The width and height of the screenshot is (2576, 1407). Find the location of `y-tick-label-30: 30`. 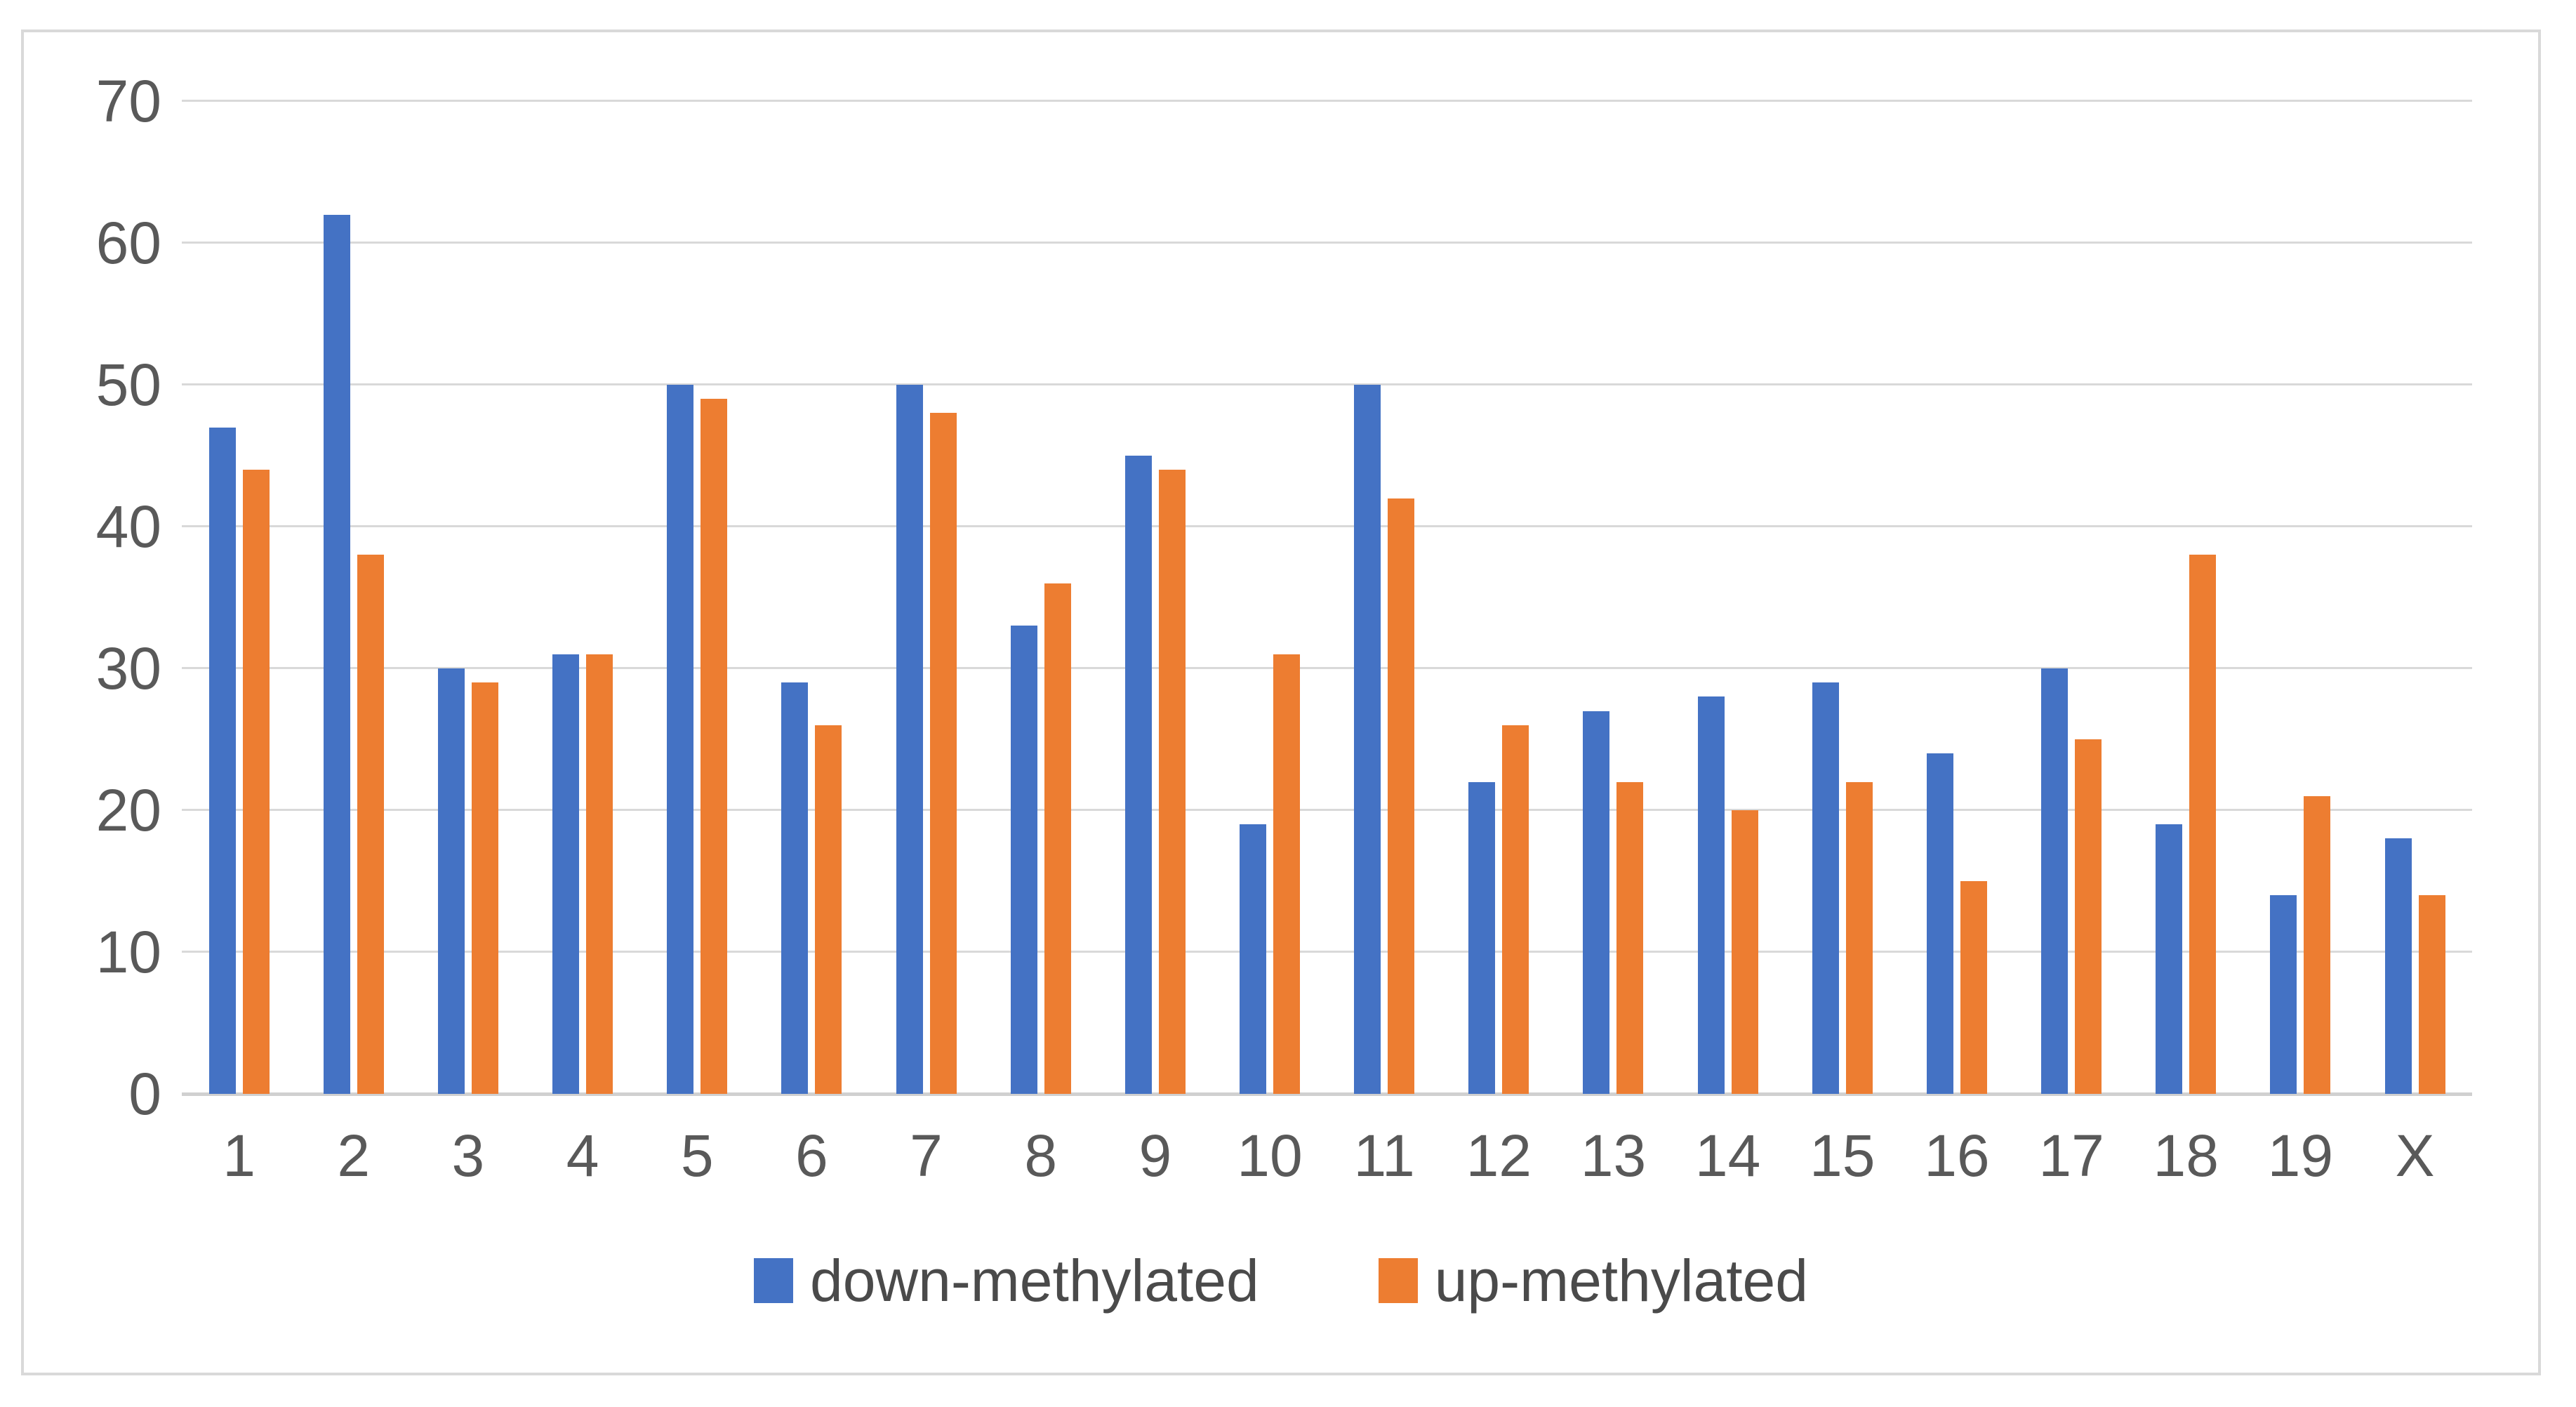

y-tick-label-30: 30 is located at coordinates (128, 668).